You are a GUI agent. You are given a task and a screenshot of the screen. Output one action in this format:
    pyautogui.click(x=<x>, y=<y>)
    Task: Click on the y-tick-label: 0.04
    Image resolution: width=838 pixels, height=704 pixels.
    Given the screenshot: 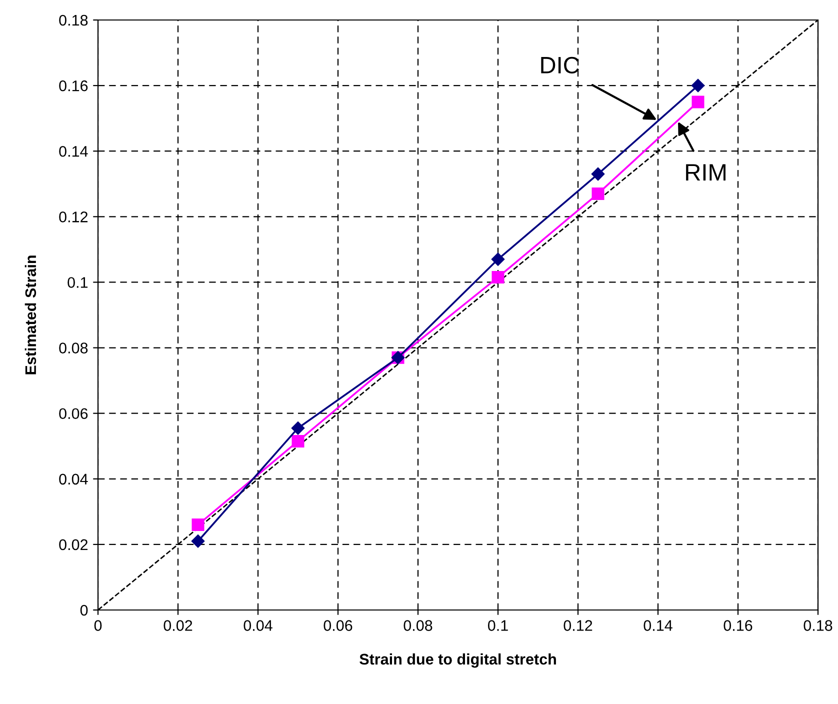 What is the action you would take?
    pyautogui.click(x=73, y=479)
    